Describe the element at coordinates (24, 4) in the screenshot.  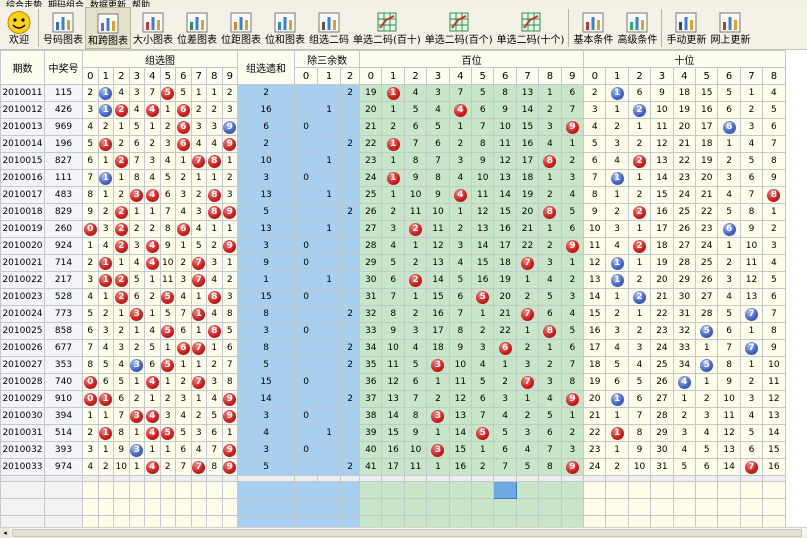
I see `menu-item-0: 综合走势` at that location.